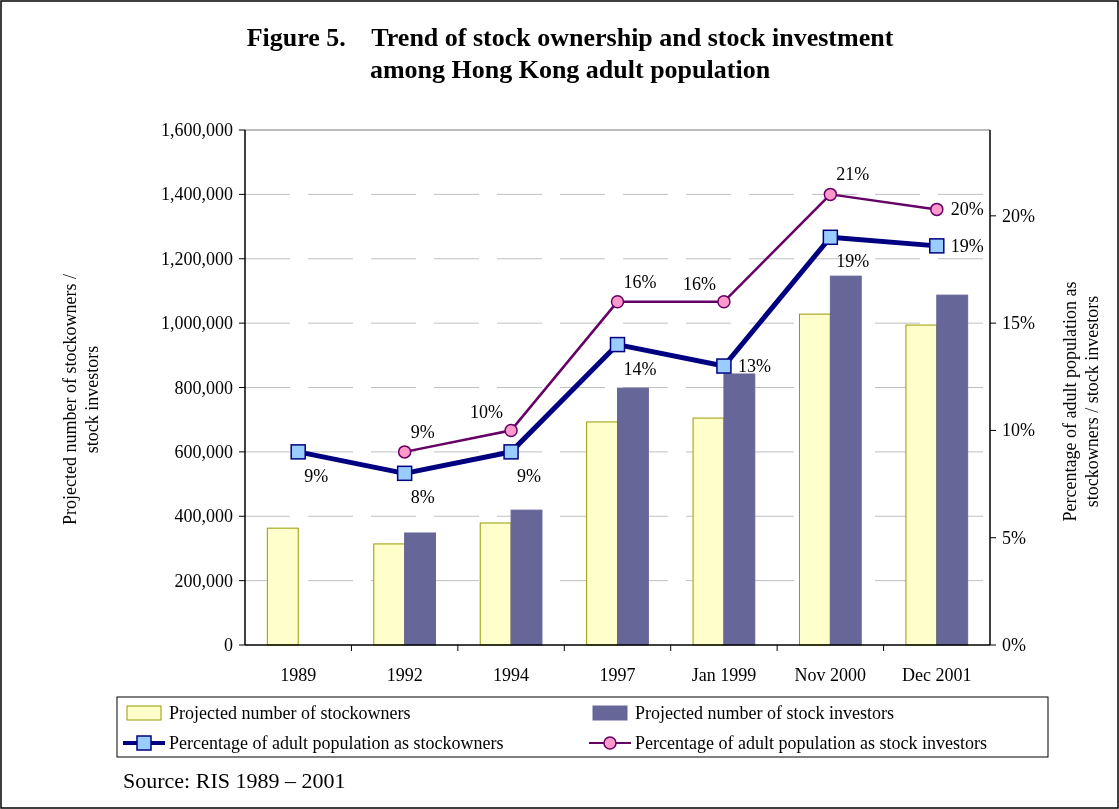 The image size is (1119, 809). Describe the element at coordinates (197, 130) in the screenshot. I see `y-tick-label: 1,600,000` at that location.